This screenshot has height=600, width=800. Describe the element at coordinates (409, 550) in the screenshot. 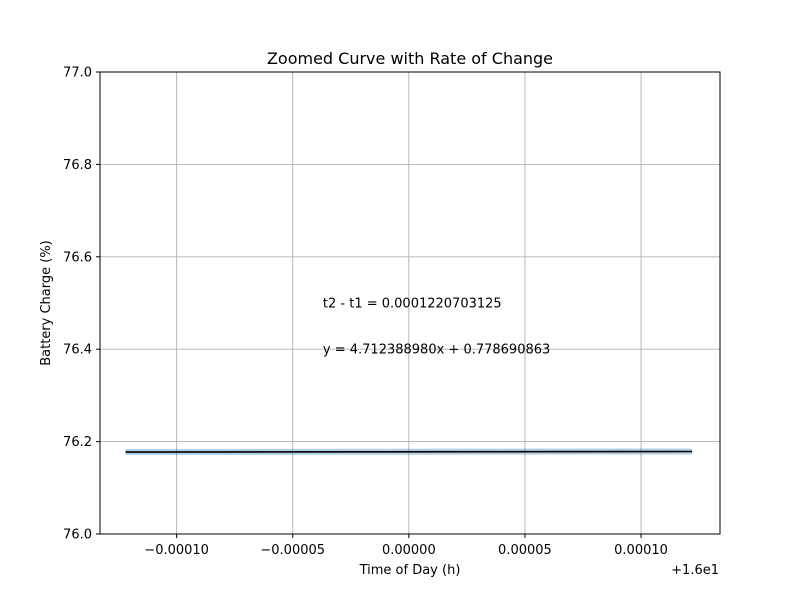

I see `x-tick-label: 0.00000` at that location.